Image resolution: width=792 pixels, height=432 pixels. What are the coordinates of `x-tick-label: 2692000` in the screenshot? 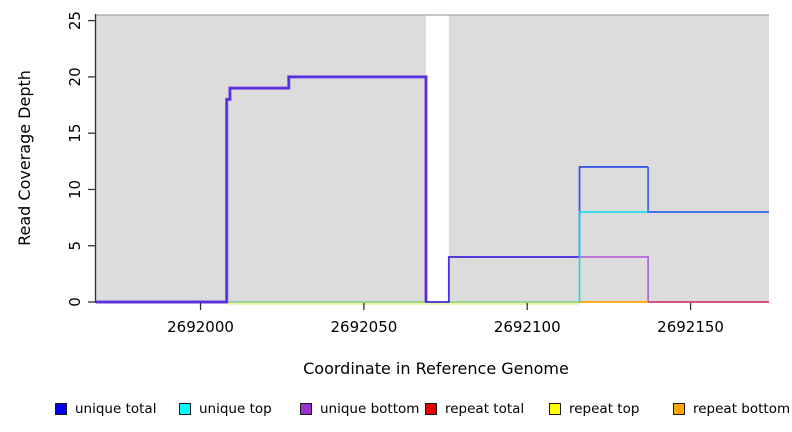 It's located at (200, 327).